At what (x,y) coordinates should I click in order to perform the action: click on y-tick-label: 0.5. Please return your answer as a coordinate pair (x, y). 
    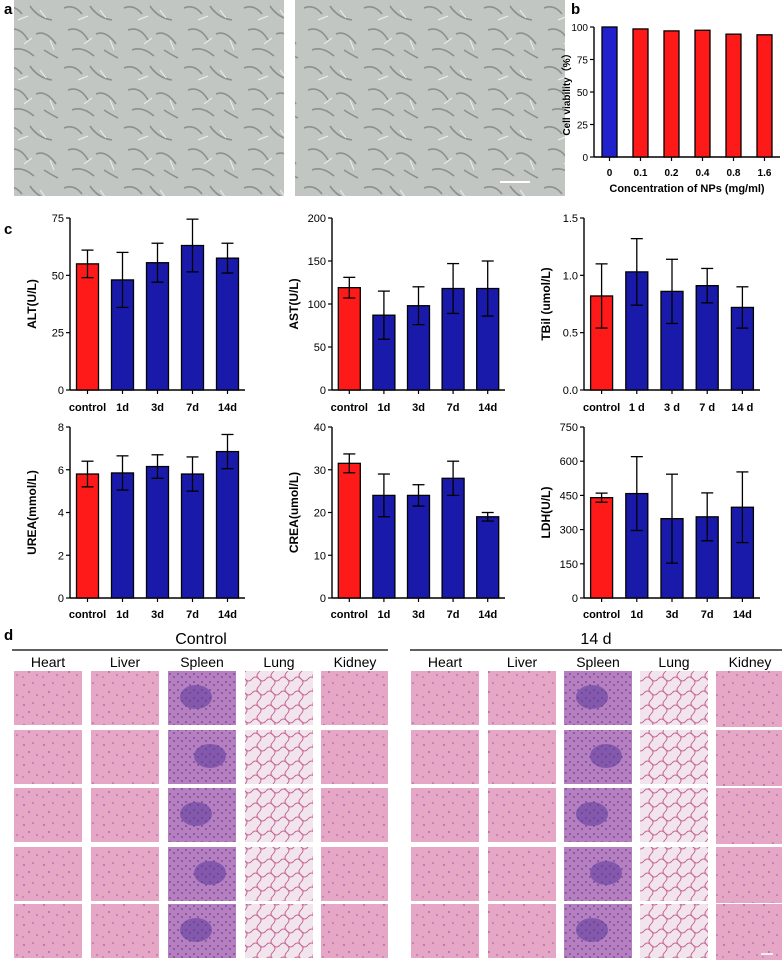
    Looking at the image, I should click on (570, 334).